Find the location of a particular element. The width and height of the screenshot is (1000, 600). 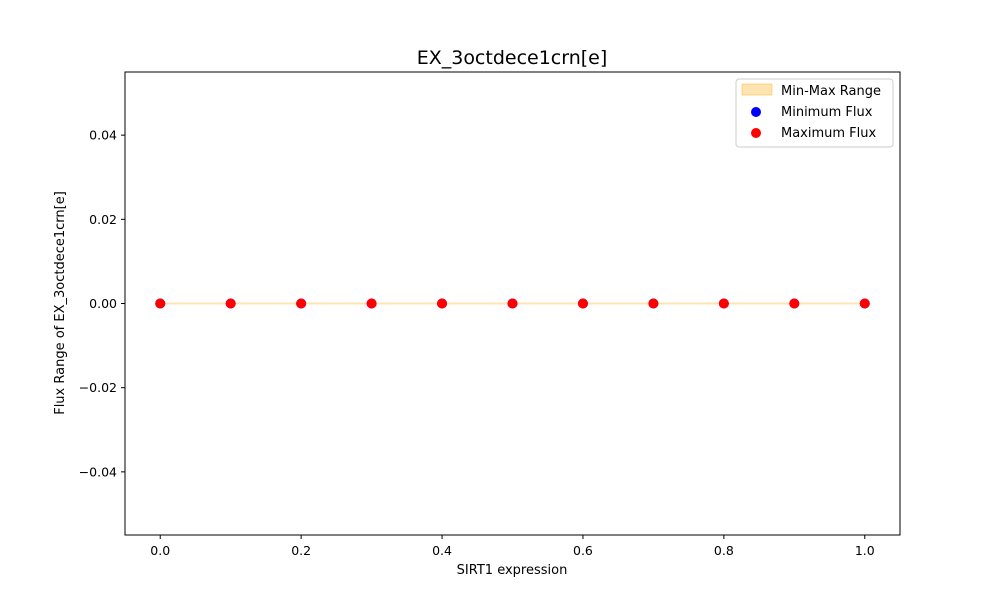

y-tick-label: 0.00 is located at coordinates (103, 303).